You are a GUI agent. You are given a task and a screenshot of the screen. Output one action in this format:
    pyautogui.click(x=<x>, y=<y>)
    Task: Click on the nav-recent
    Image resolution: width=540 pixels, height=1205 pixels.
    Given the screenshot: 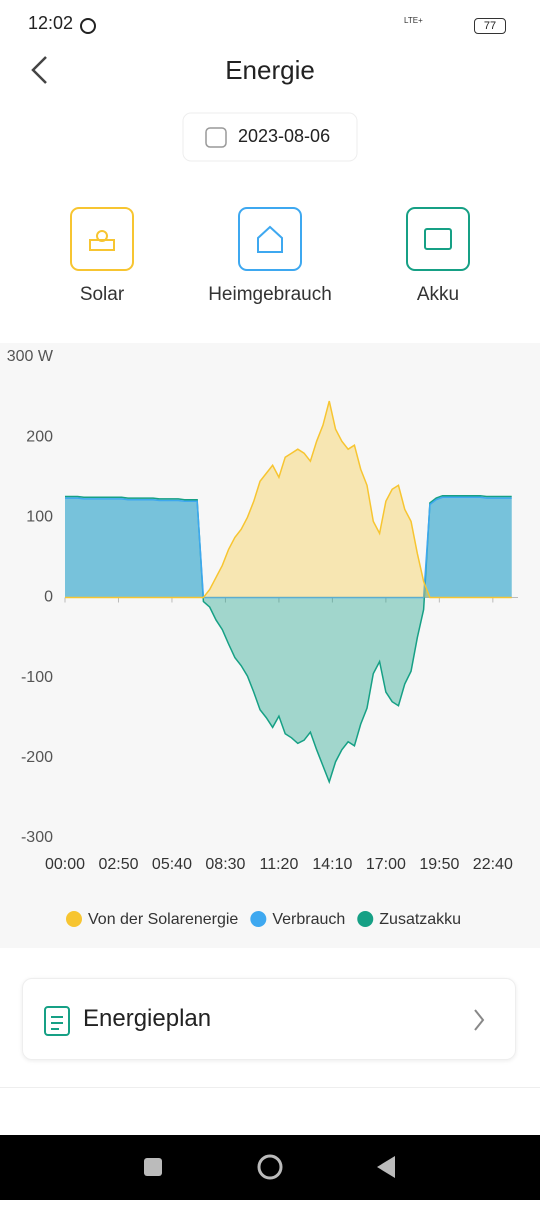 What is the action you would take?
    pyautogui.click(x=153, y=1167)
    